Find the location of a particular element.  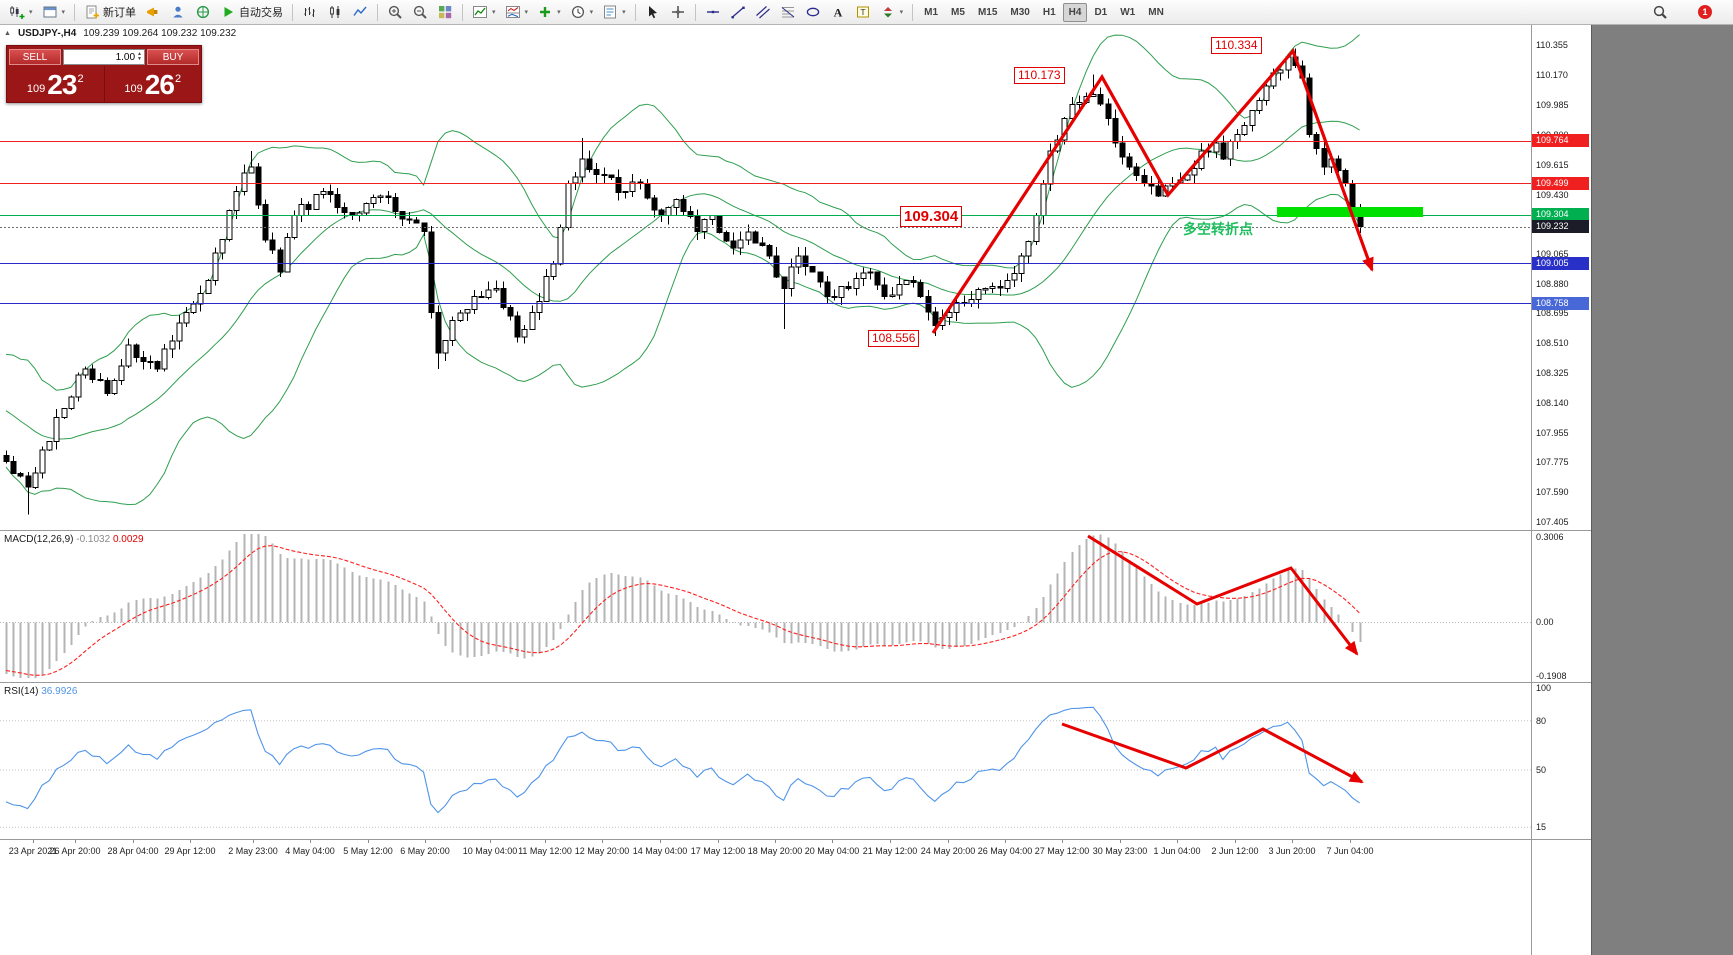

macd-panel: MACD(12,26,9) -0.1032 0.0029 is located at coordinates (765, 606).